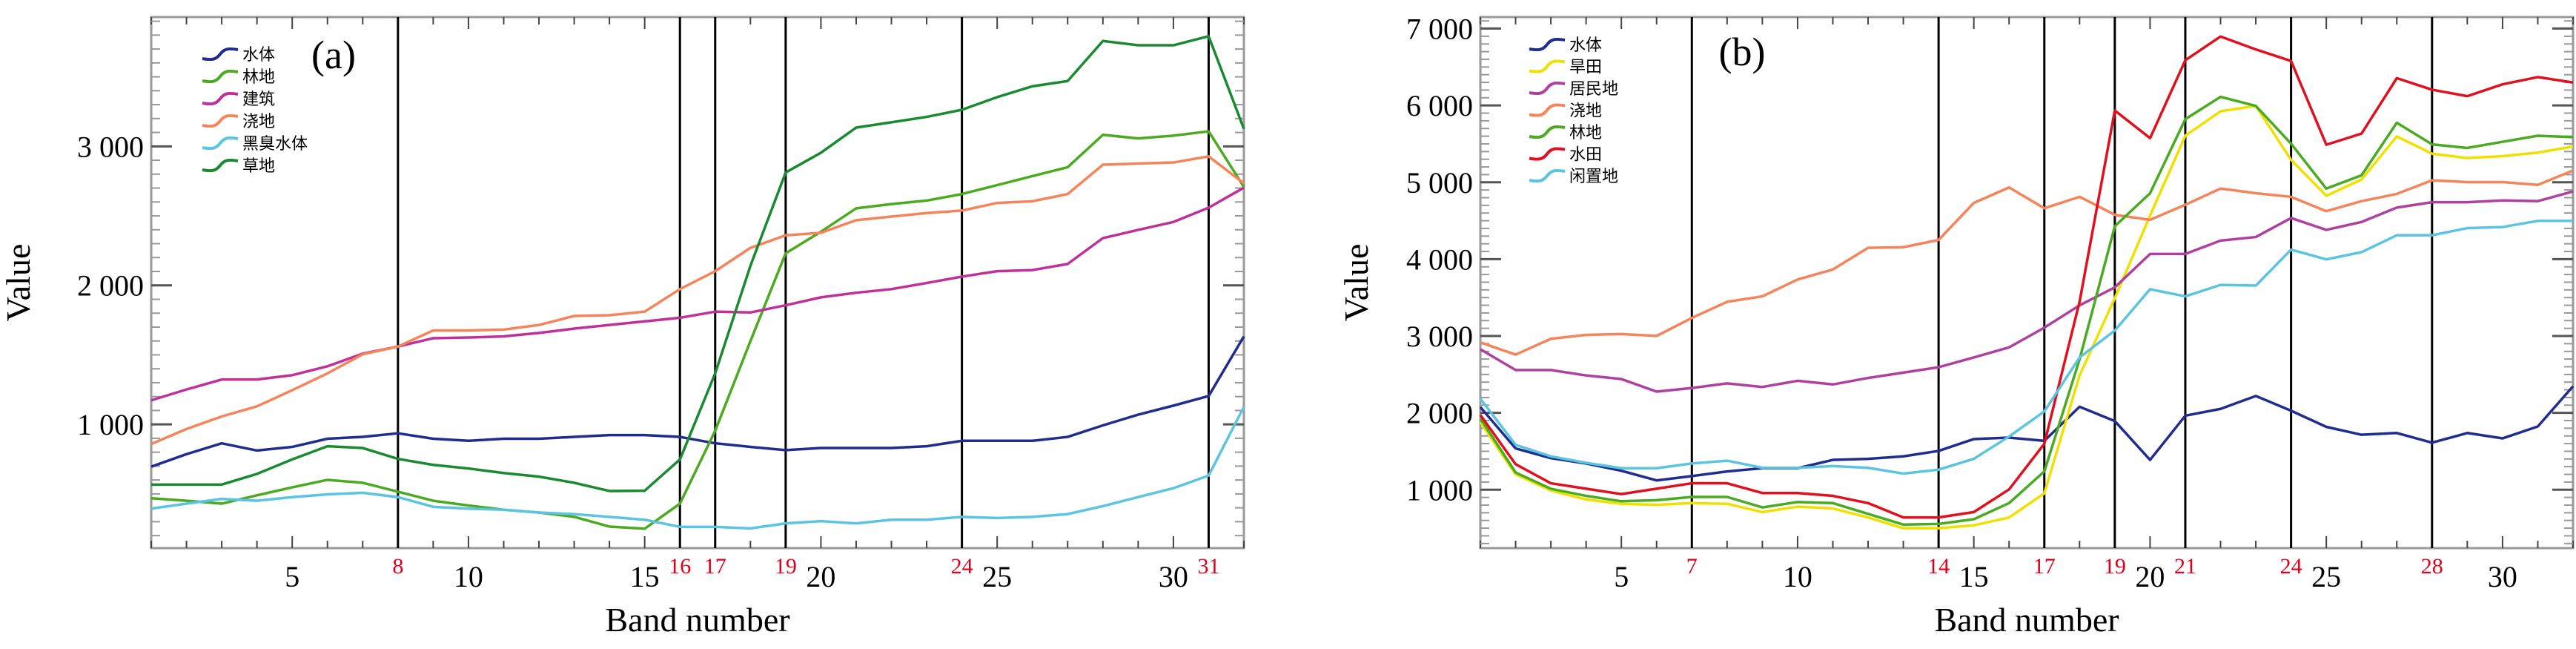  What do you see at coordinates (1585, 68) in the screenshot?
I see `legend-label: 旱田` at bounding box center [1585, 68].